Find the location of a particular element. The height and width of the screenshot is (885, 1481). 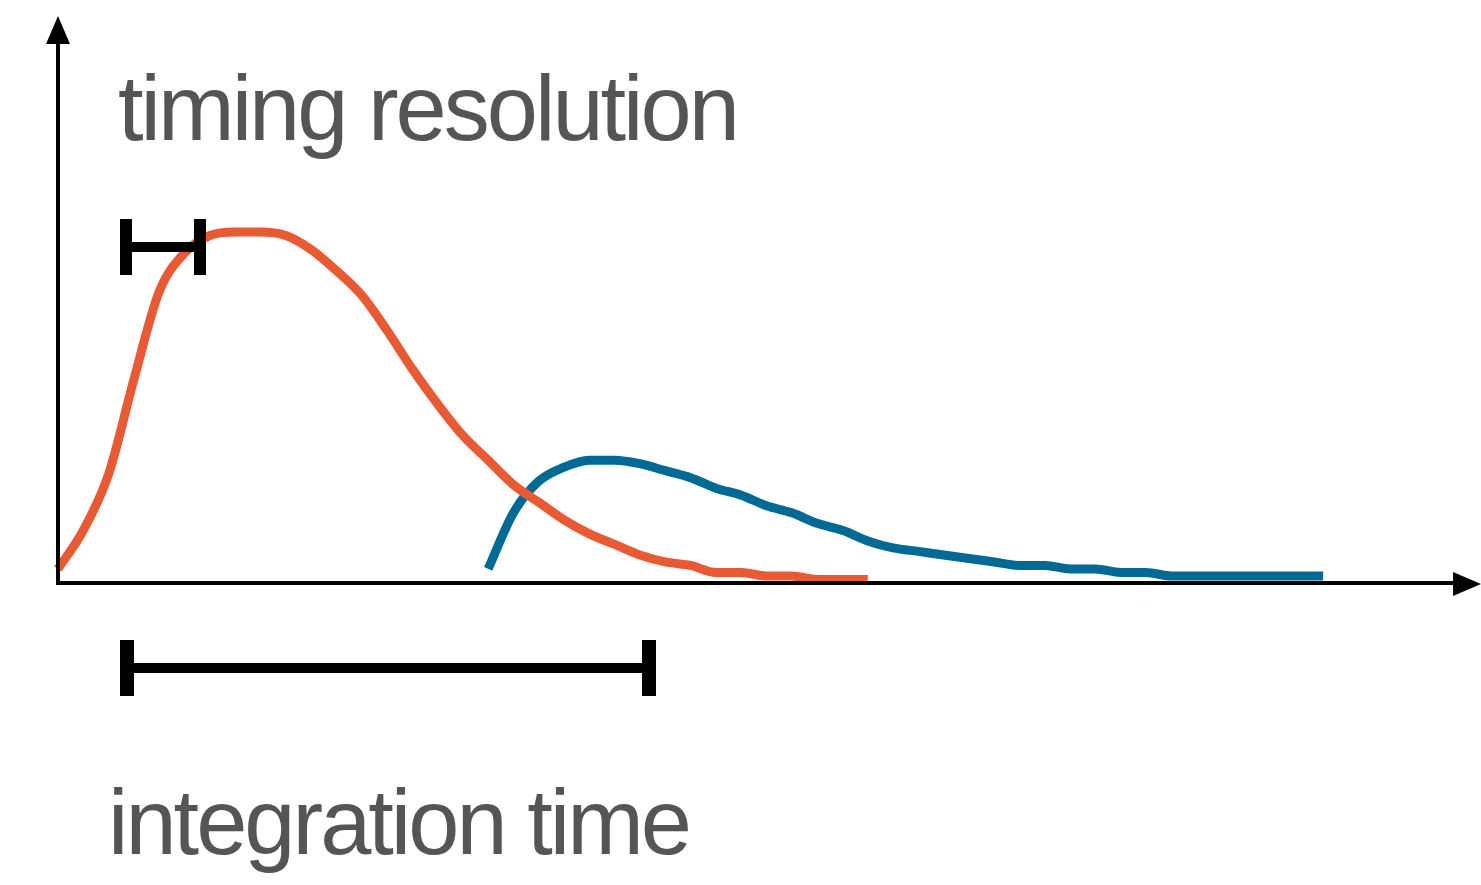

text: timing resolution is located at coordinates (427, 108).